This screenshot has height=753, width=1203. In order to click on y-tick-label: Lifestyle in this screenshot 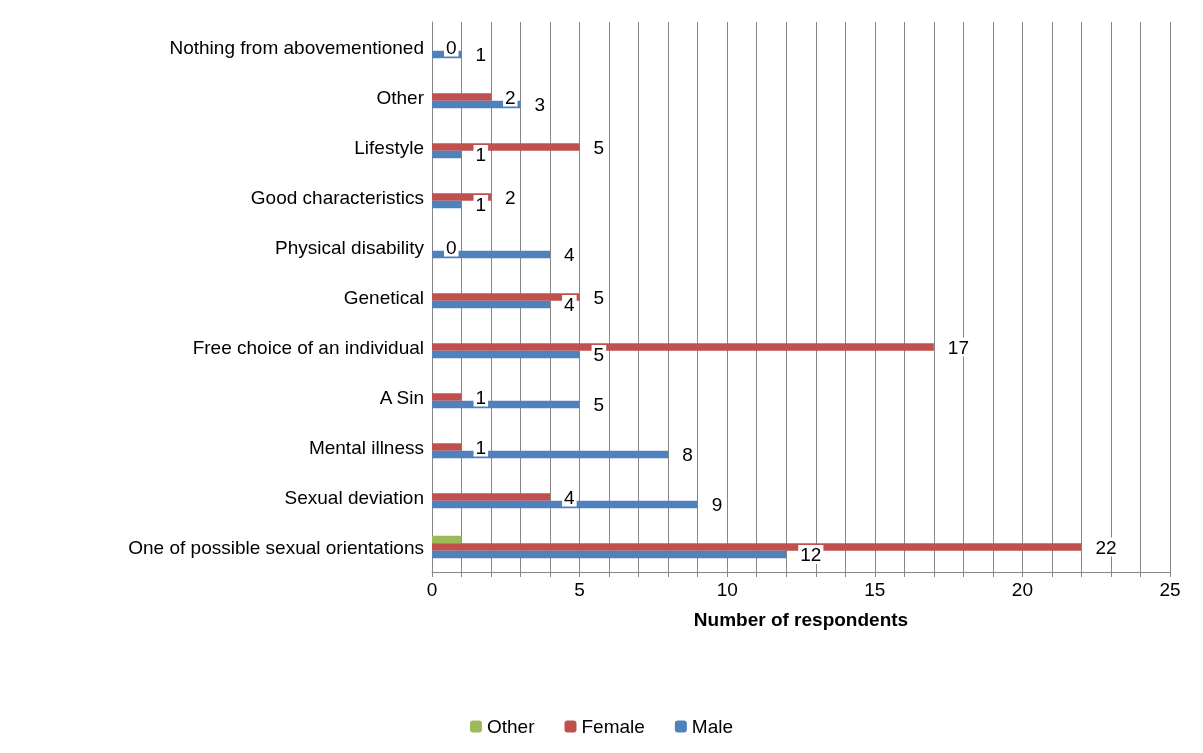, I will do `click(389, 147)`.